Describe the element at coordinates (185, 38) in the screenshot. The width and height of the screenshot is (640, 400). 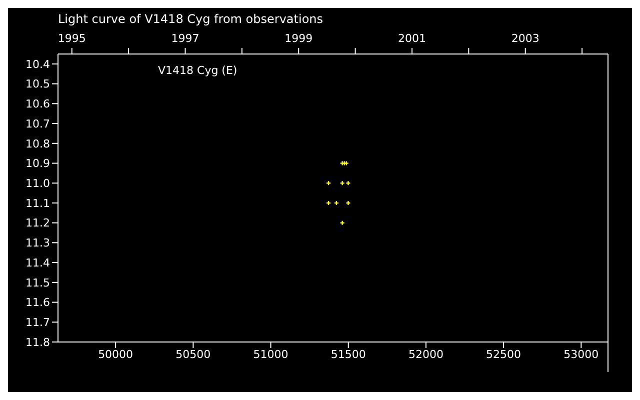
I see `x2-tick-label: 1997` at that location.